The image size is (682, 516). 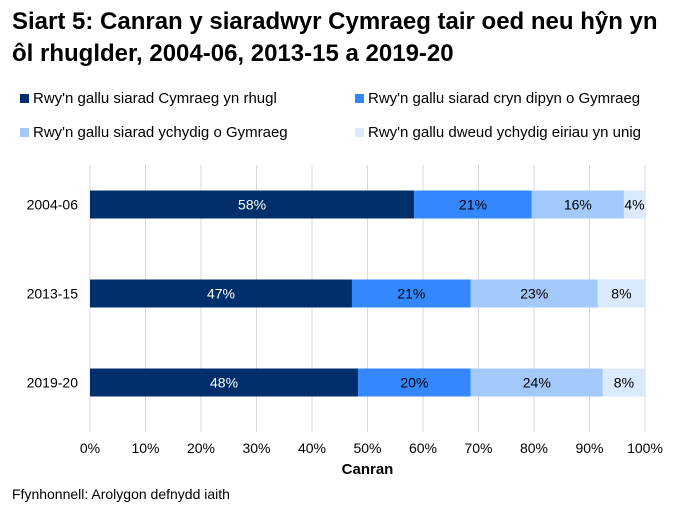 I want to click on legend-label: Rwy'n gallu dweud ychydig eiriau yn unig, so click(x=505, y=132).